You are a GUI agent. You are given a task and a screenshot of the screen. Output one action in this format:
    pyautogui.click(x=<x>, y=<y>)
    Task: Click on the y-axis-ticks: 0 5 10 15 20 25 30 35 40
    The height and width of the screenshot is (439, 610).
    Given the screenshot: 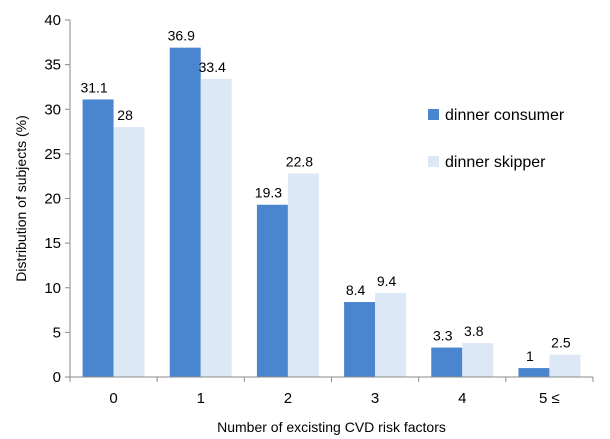 What is the action you would take?
    pyautogui.click(x=57, y=199)
    